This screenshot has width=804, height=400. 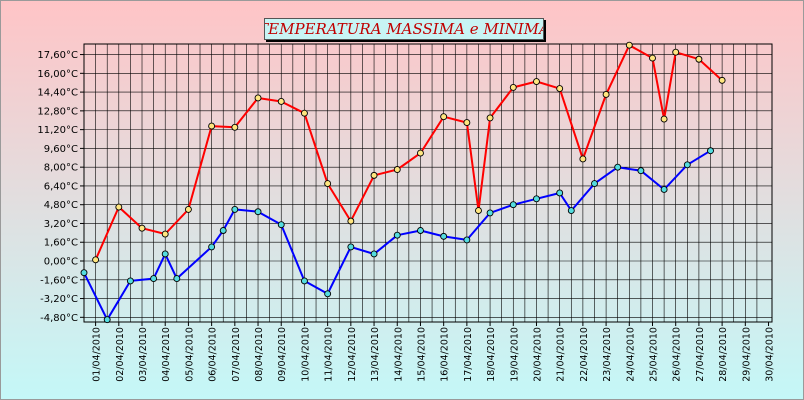 What do you see at coordinates (120, 354) in the screenshot?
I see `x-tick-label: 02/04/2010` at bounding box center [120, 354].